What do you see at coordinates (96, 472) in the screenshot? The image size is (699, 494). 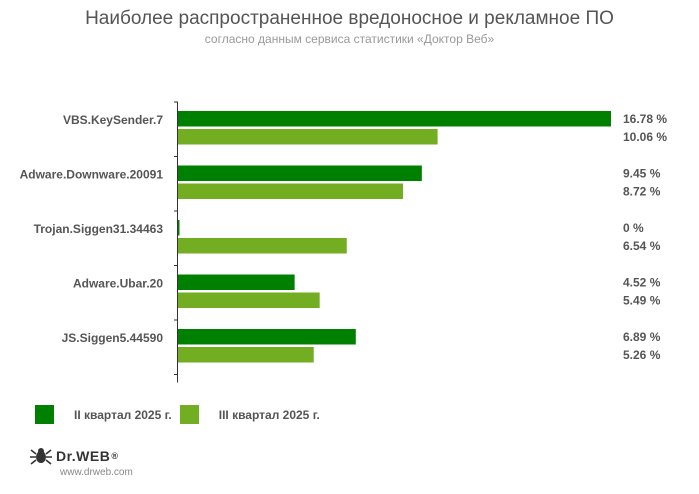 I see `logo-url: www.drweb.com` at bounding box center [96, 472].